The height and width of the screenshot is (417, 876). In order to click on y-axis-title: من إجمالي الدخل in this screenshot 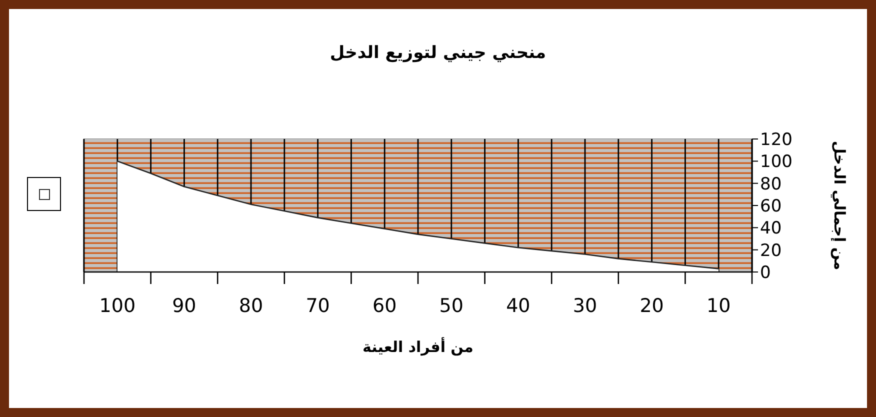, I will do `click(839, 205)`.